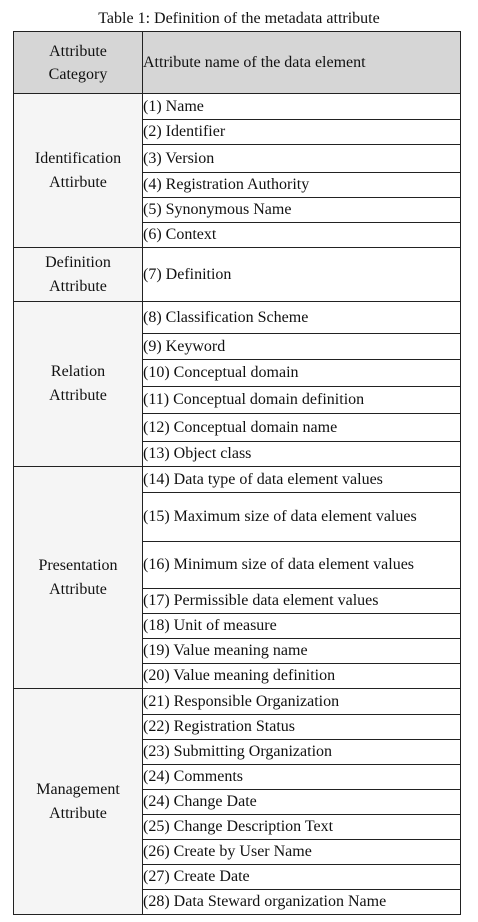  What do you see at coordinates (301, 235) in the screenshot?
I see `attribute-item: (6) Context` at bounding box center [301, 235].